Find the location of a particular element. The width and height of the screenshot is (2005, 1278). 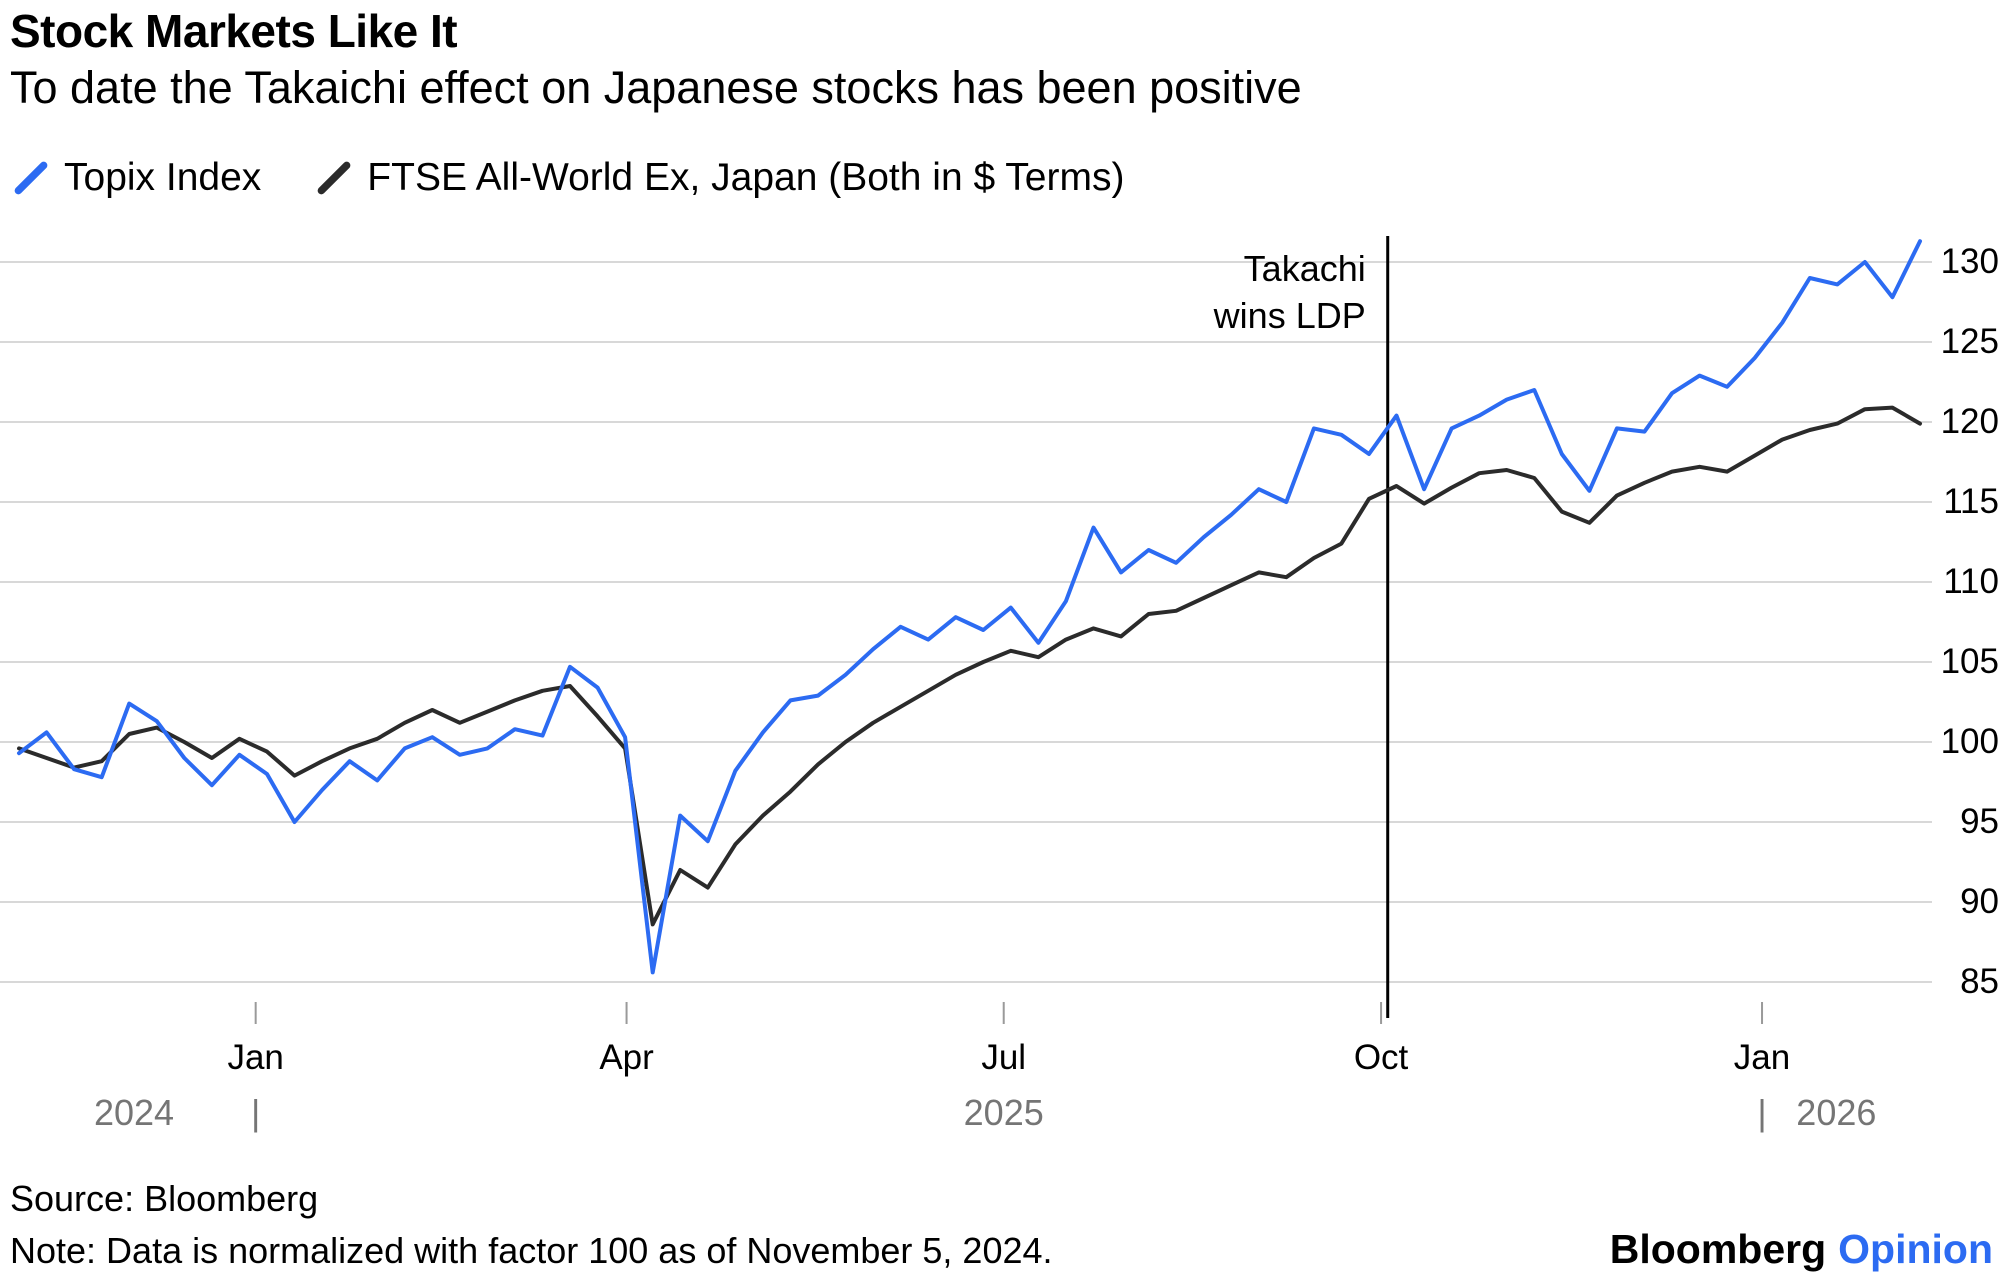

year-label-2026: 2026 is located at coordinates (1836, 1112).